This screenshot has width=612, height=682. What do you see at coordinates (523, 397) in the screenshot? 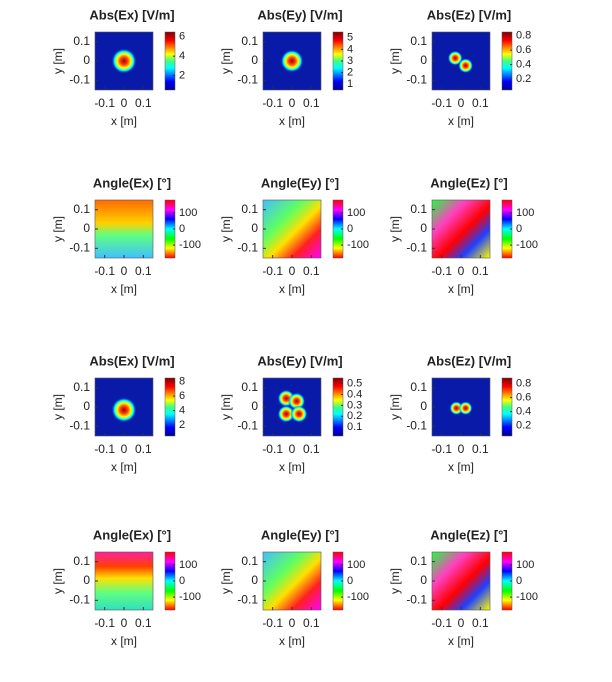
I see `colorbar-tick-label: 0.6` at bounding box center [523, 397].